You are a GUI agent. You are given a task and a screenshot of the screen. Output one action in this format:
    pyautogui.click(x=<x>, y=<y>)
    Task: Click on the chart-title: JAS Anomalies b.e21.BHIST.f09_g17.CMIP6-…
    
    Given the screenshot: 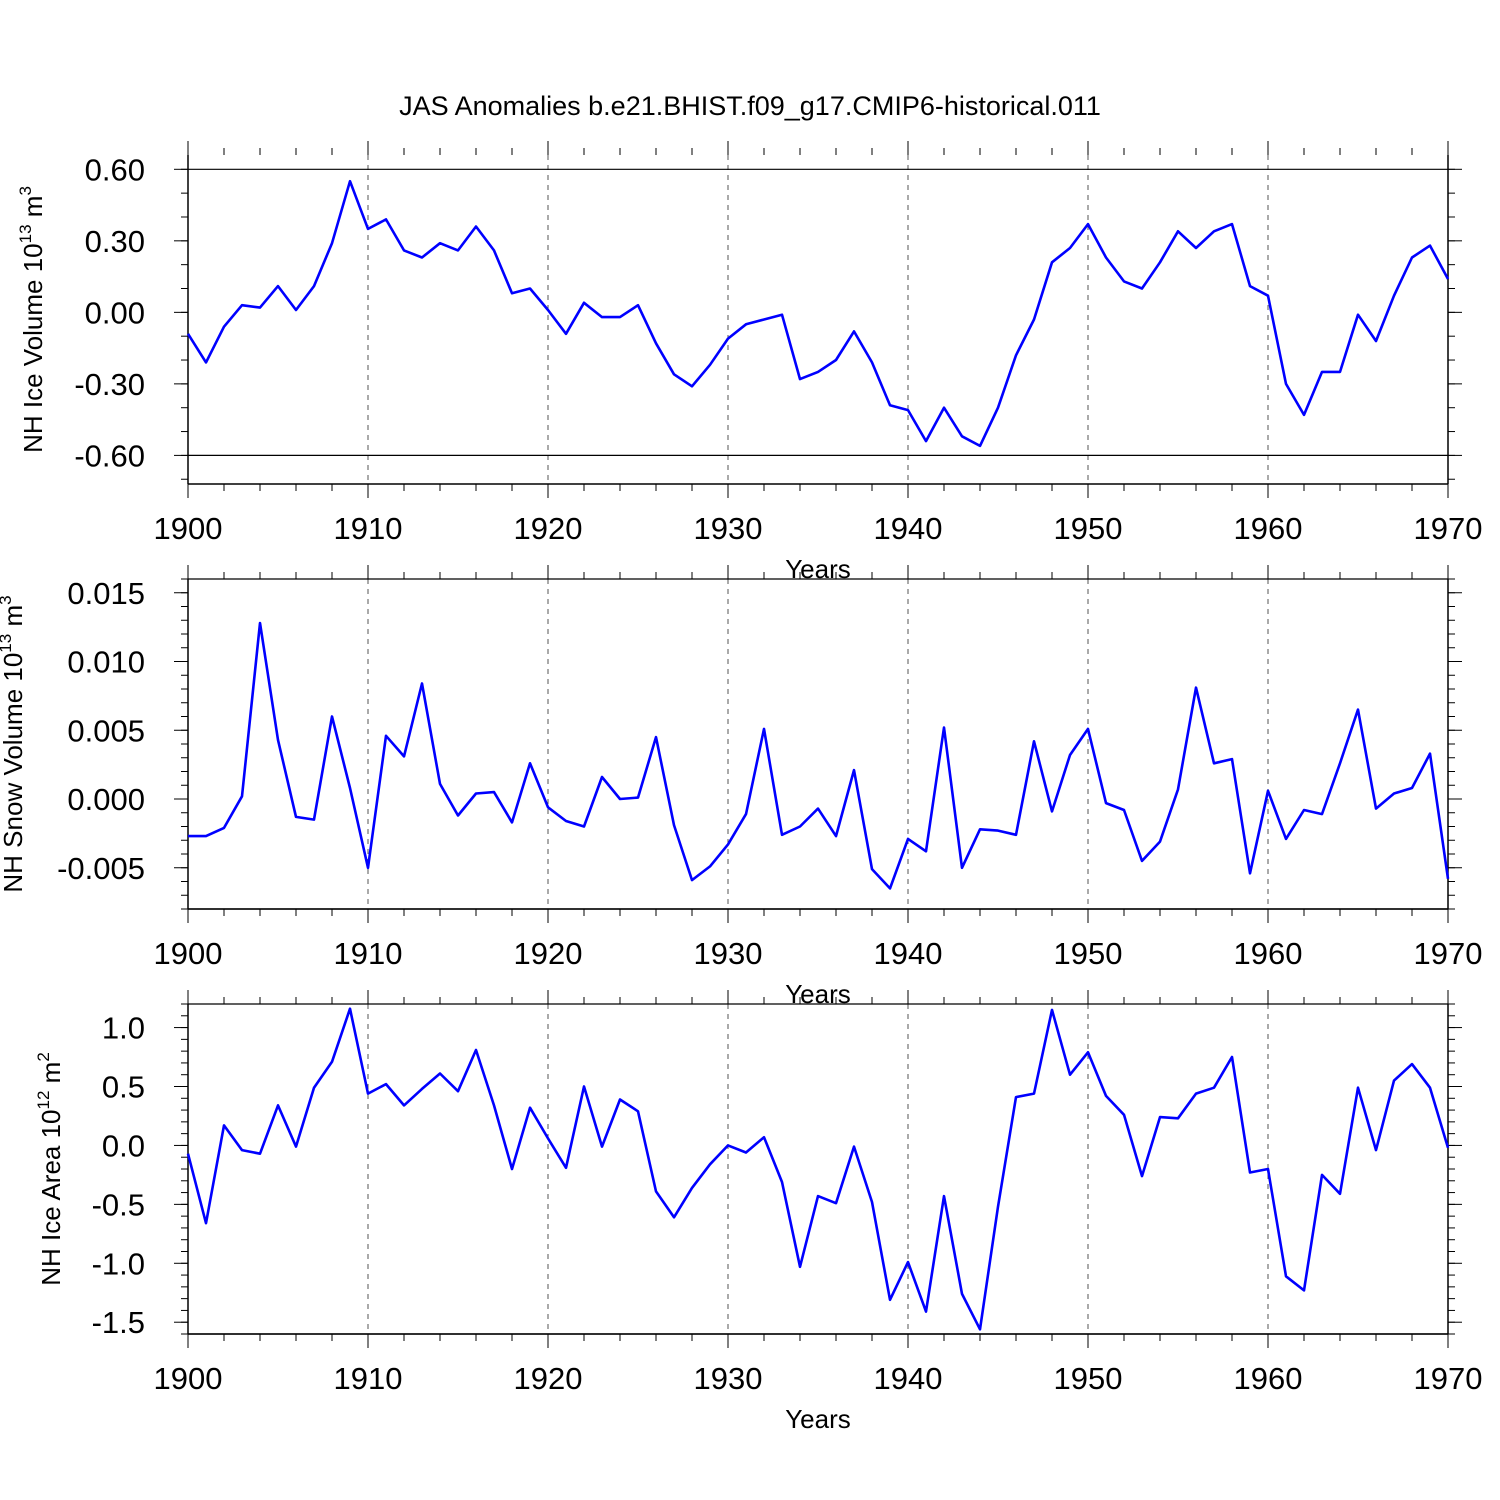 What is the action you would take?
    pyautogui.click(x=750, y=106)
    